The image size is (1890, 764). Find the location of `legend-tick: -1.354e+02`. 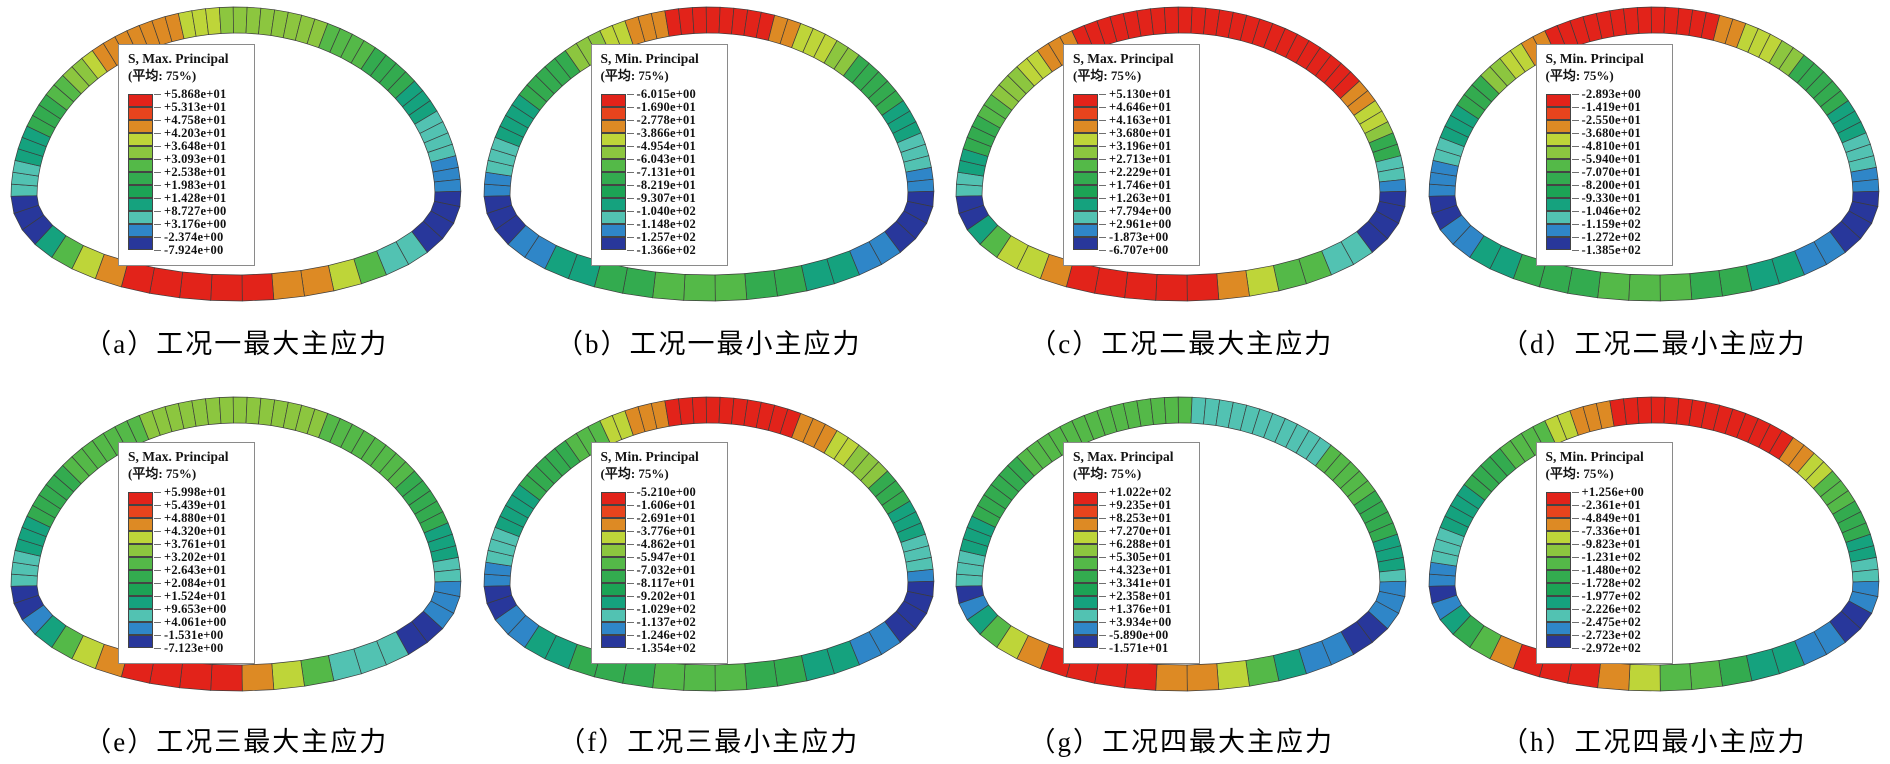

legend-tick: -1.354e+02 is located at coordinates (661, 648).